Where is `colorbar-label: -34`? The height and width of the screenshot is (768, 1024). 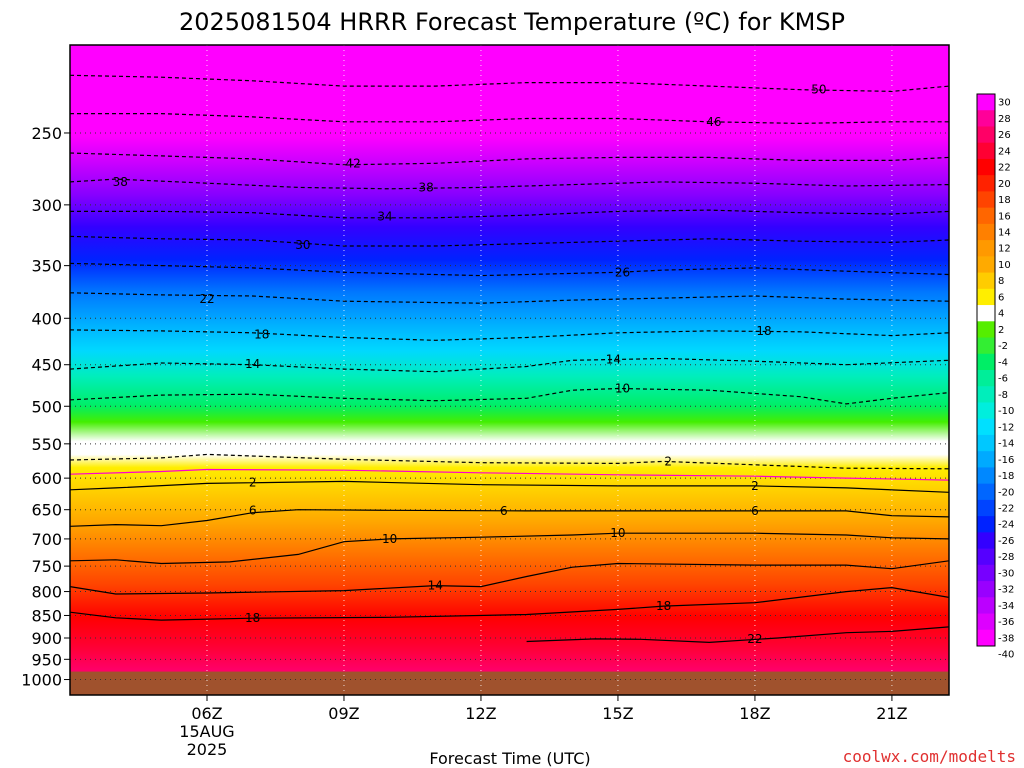 colorbar-label: -34 is located at coordinates (1006, 606).